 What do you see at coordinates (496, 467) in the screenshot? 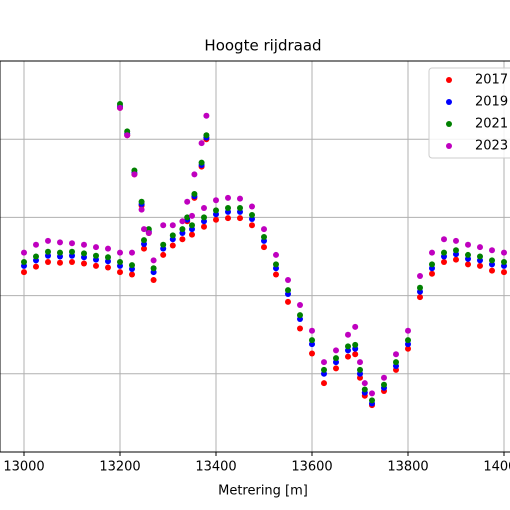
I see `x-tick-label: 14000` at bounding box center [496, 467].